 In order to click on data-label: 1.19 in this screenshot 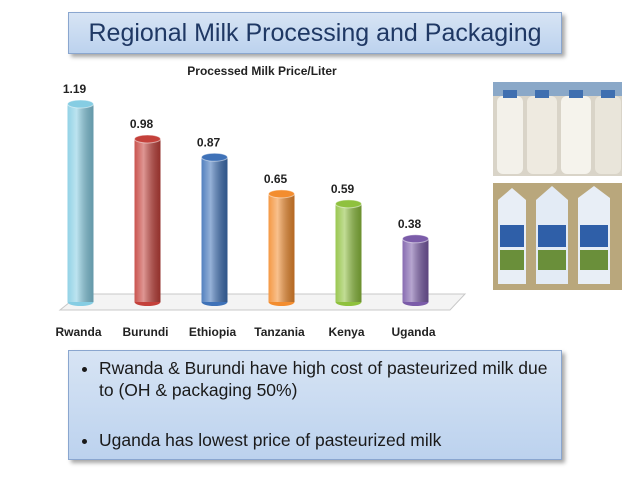, I will do `click(75, 89)`.